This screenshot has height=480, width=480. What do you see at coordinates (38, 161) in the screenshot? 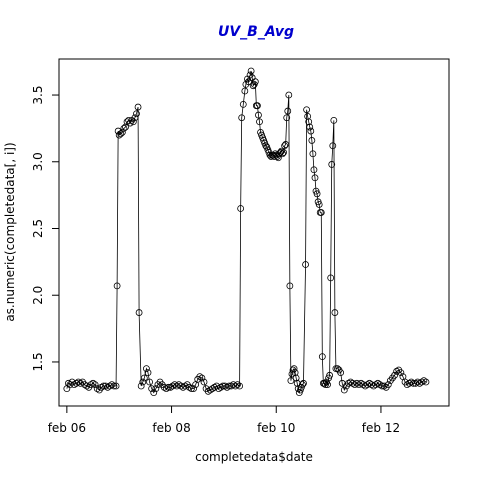
I see `y-tick-label: 3.0` at bounding box center [38, 161].